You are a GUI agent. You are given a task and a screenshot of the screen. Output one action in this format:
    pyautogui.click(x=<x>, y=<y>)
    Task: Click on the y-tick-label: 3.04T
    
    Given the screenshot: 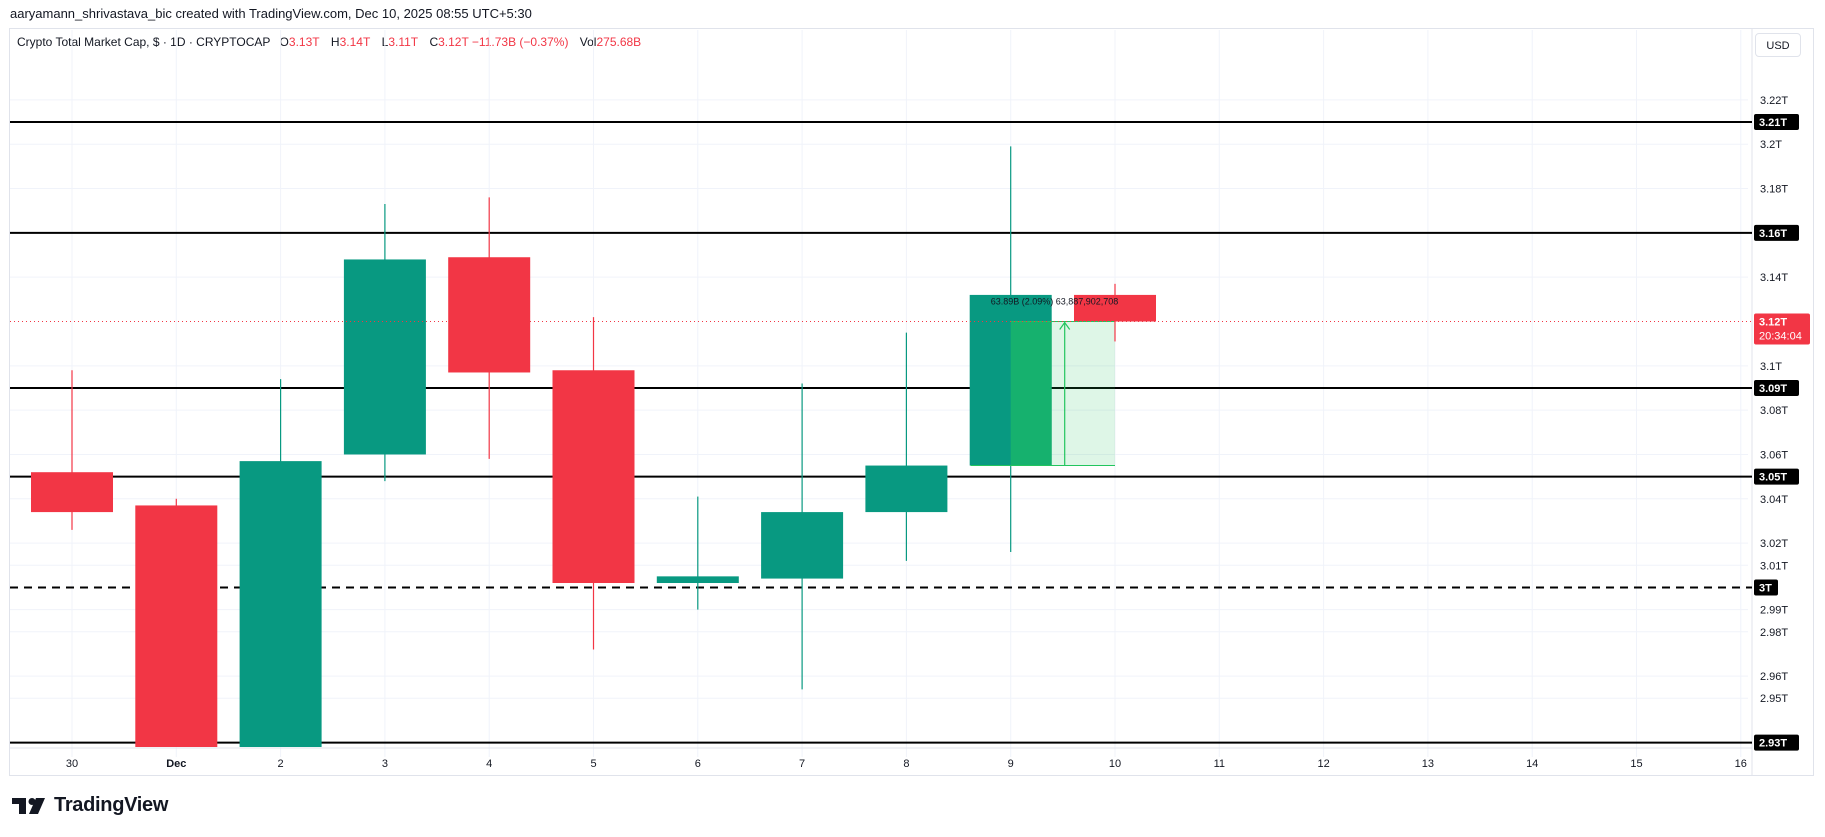 What is the action you would take?
    pyautogui.click(x=1774, y=500)
    